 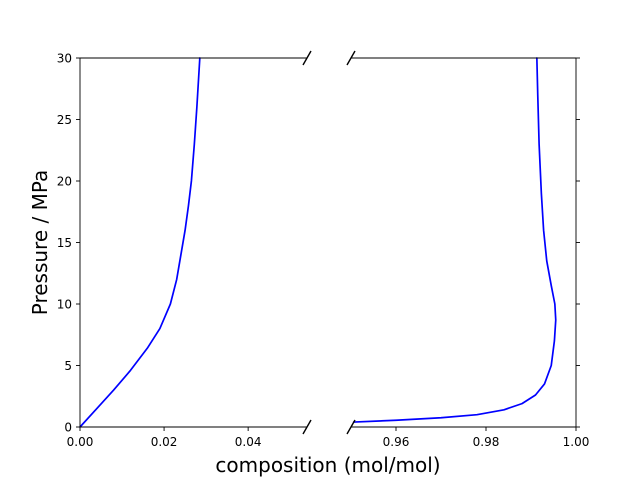 I want to click on y-tick-label: 20, so click(x=64, y=182).